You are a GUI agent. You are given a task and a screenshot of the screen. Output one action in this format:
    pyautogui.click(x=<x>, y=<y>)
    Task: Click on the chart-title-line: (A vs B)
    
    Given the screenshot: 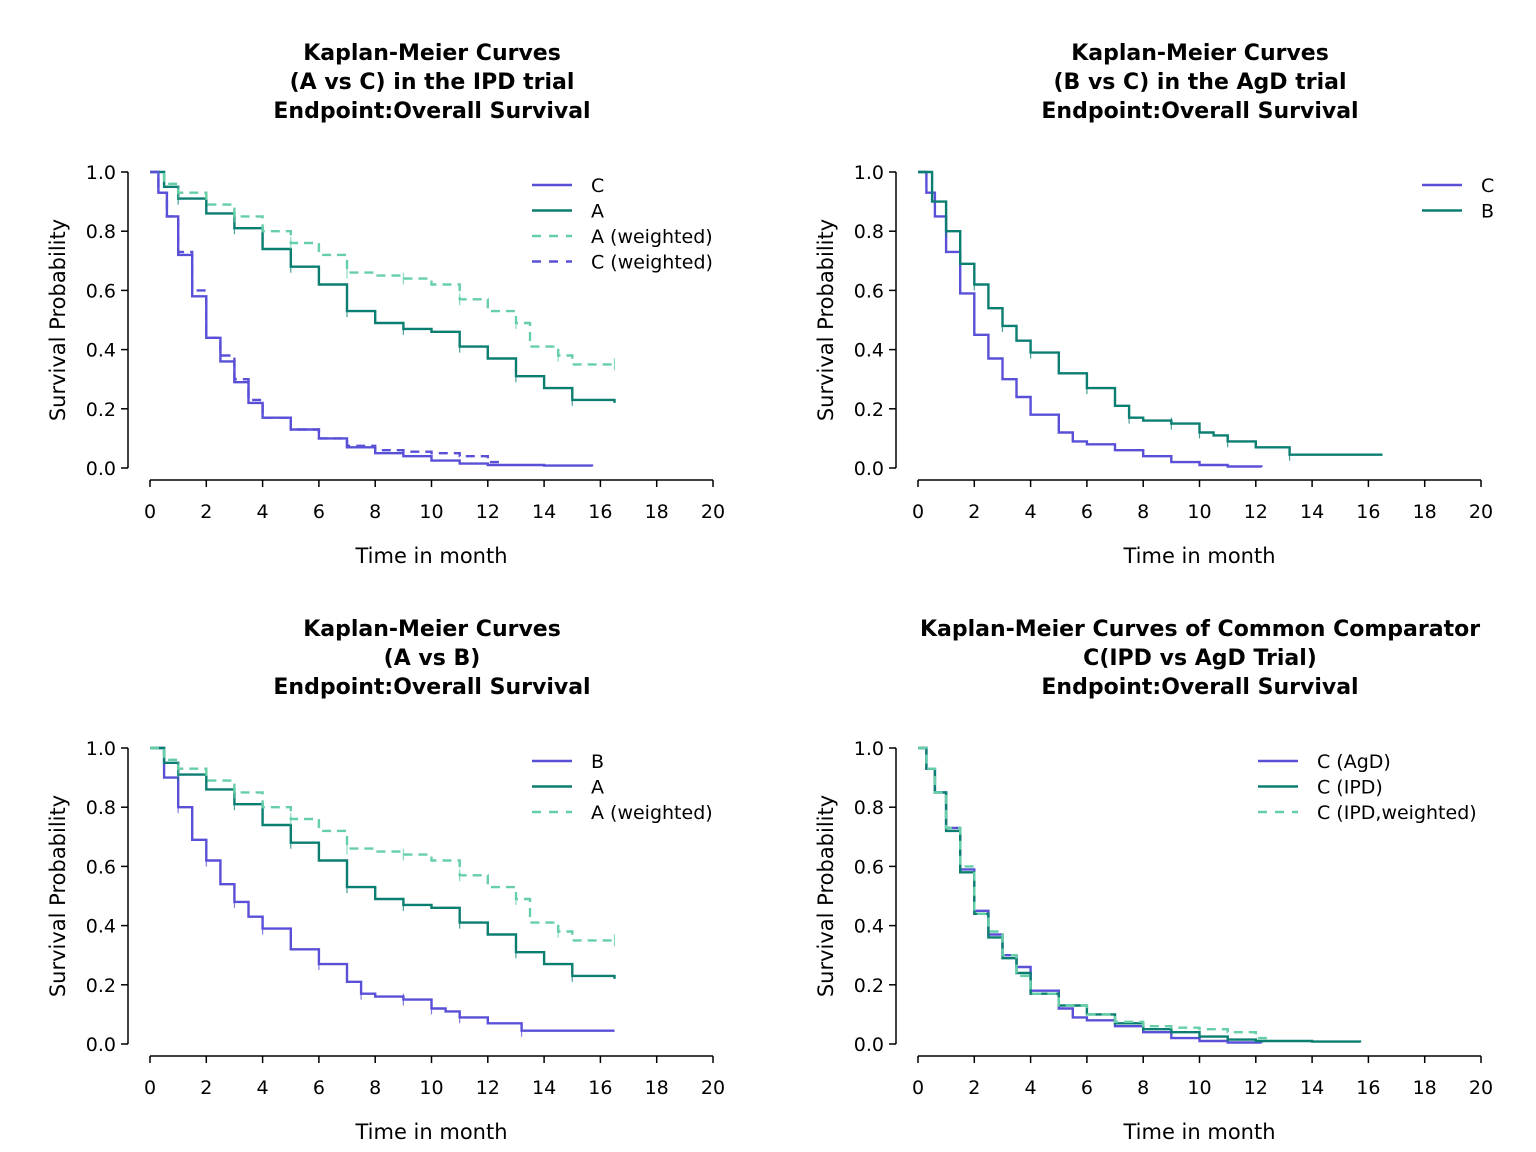 What is the action you would take?
    pyautogui.click(x=432, y=658)
    